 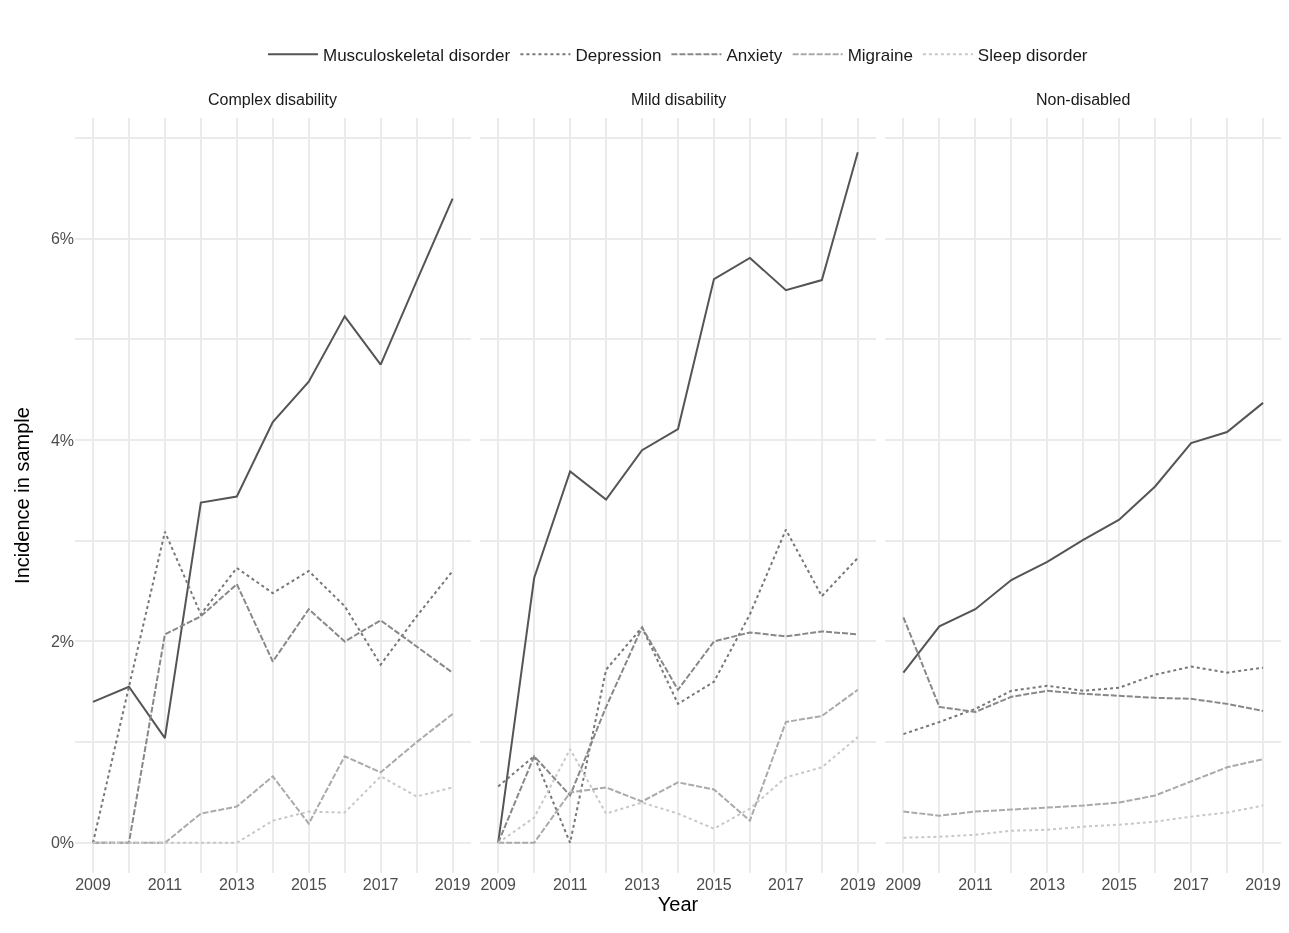 What do you see at coordinates (62, 239) in the screenshot?
I see `y-tick-label: 6%` at bounding box center [62, 239].